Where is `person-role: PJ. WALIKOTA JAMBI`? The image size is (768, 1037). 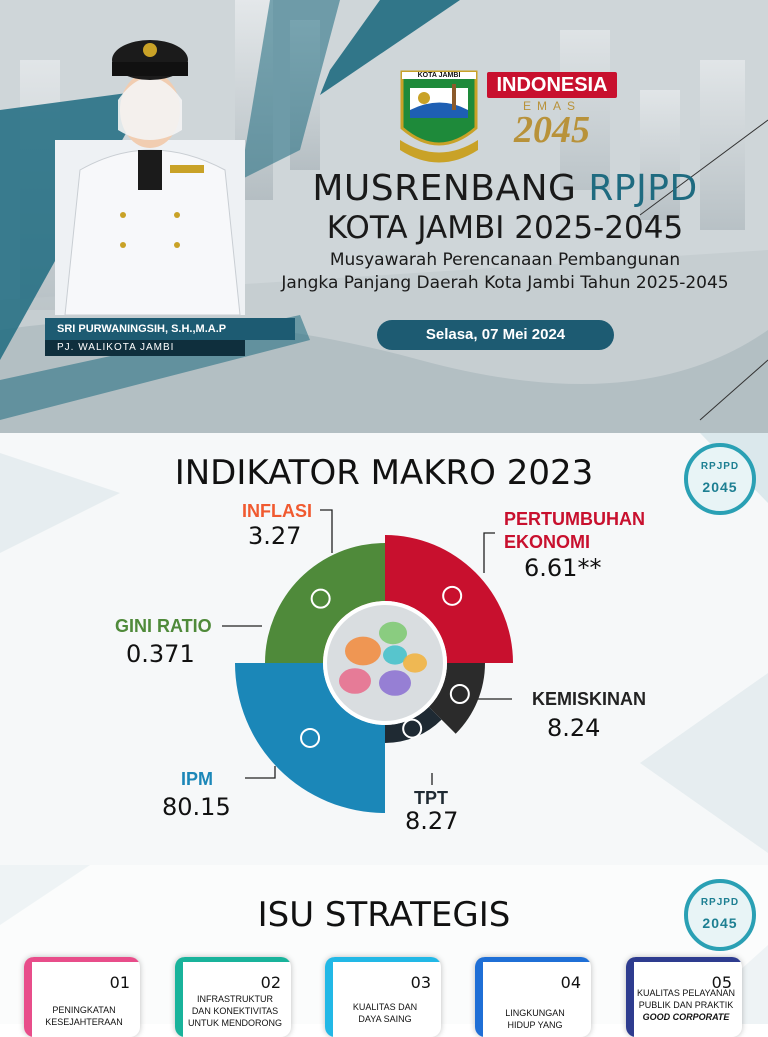 person-role: PJ. WALIKOTA JAMBI is located at coordinates (145, 348).